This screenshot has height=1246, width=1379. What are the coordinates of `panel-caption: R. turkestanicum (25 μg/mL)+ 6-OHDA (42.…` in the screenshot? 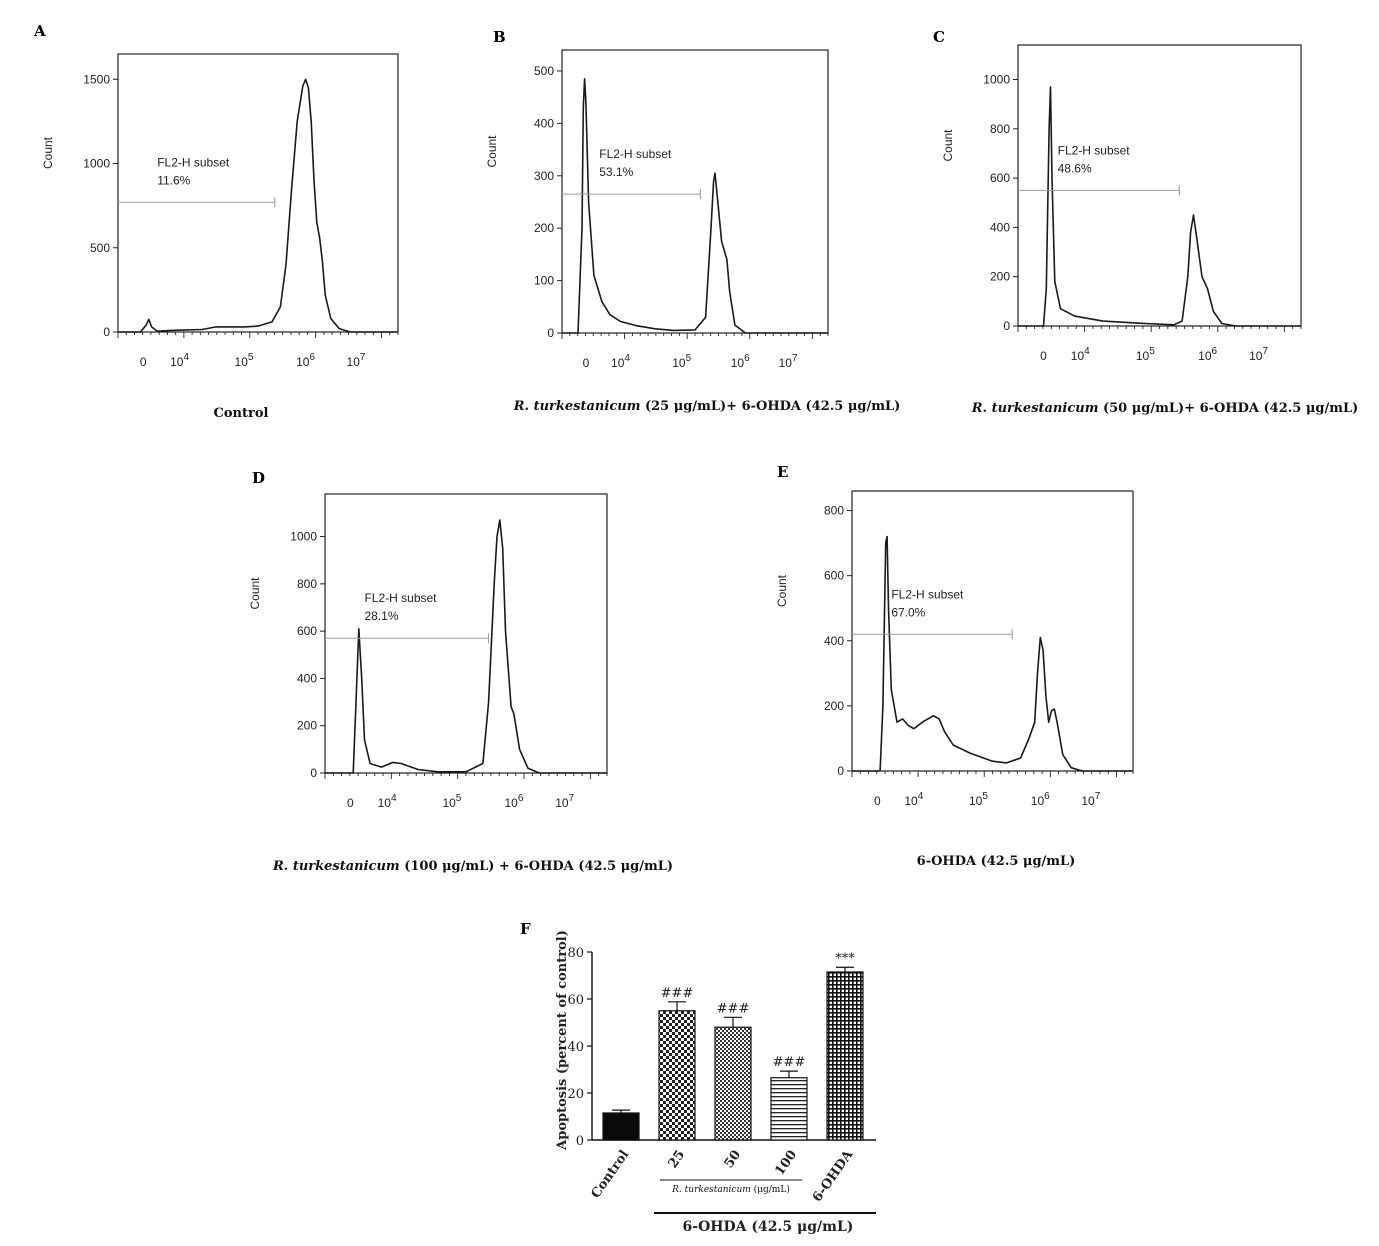 It's located at (707, 406).